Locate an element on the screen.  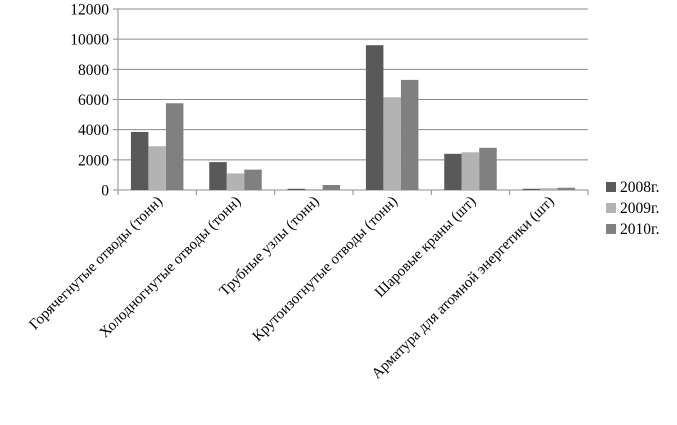
y-tick-labels: 0 2000 4000 6000 8000 10000 12000 is located at coordinates (89, 101).